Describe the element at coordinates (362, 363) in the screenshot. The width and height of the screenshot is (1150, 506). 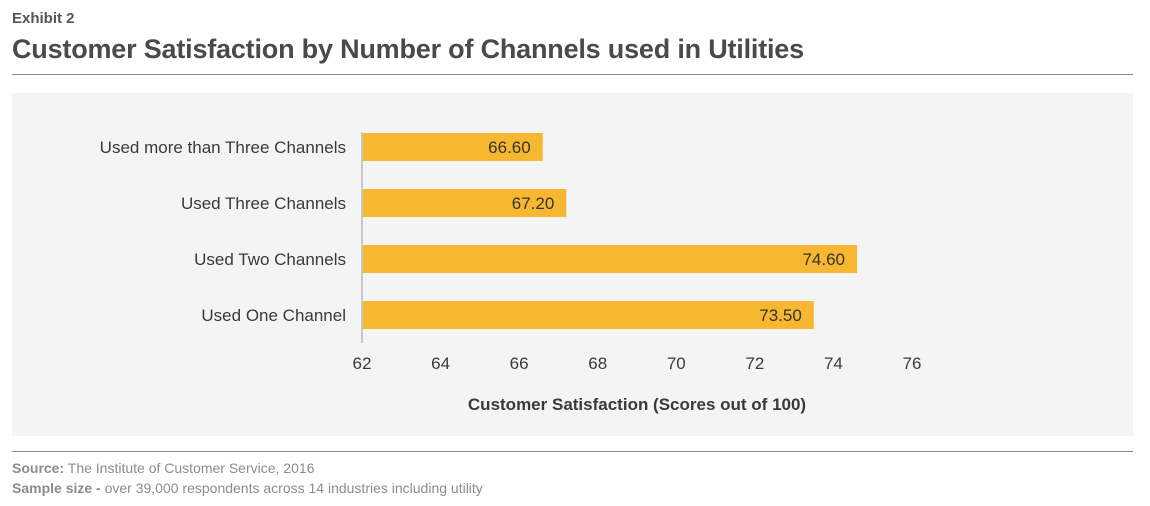
I see `x-tick-label: 62` at that location.